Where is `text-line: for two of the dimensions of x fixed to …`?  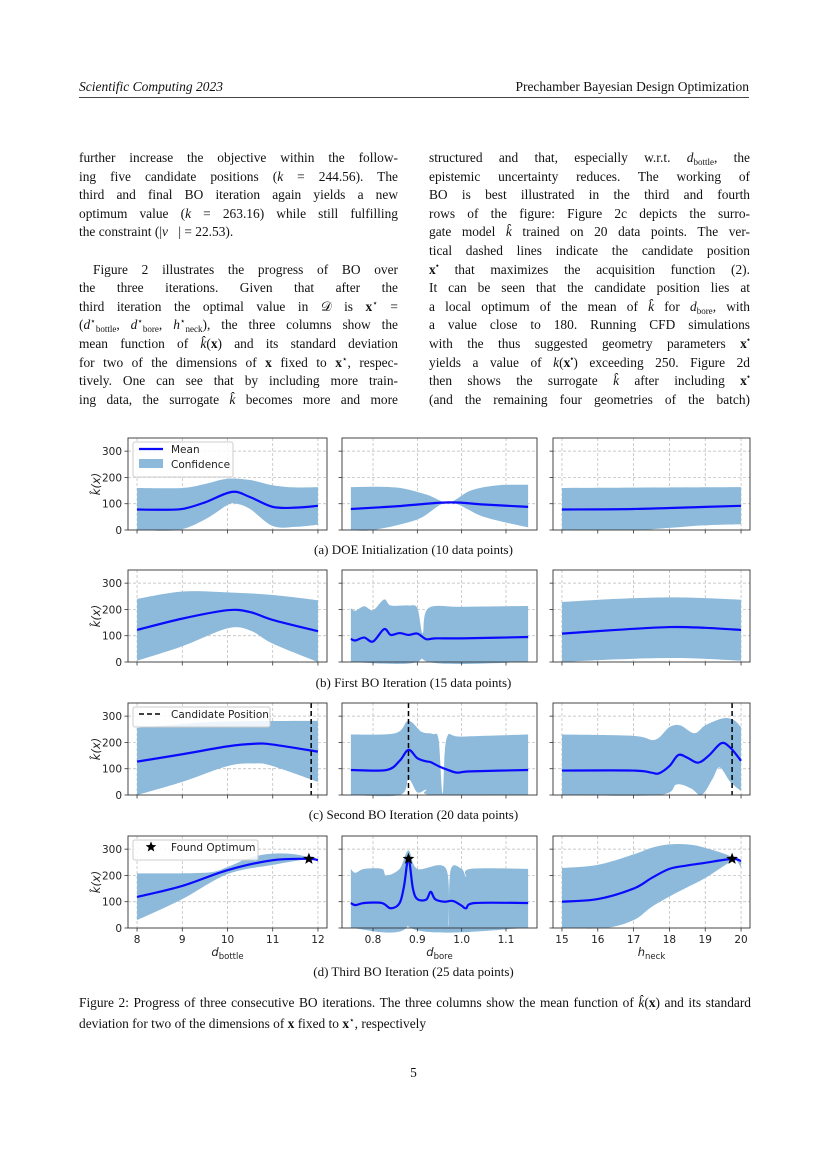 text-line: for two of the dimensions of x fixed to … is located at coordinates (238, 361).